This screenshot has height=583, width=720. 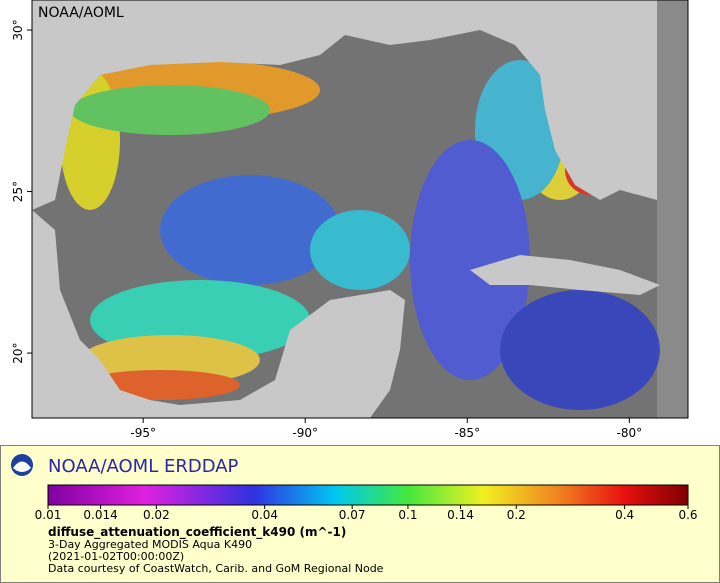 I want to click on y-tick-label: 30°, so click(x=18, y=29).